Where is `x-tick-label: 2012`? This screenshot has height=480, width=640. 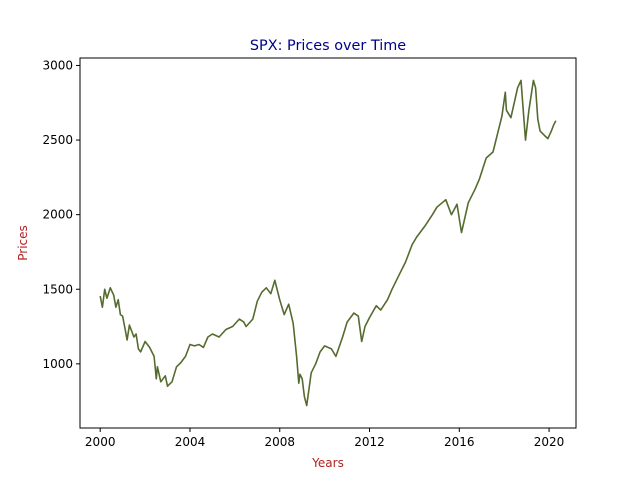
x-tick-label: 2012 is located at coordinates (369, 442).